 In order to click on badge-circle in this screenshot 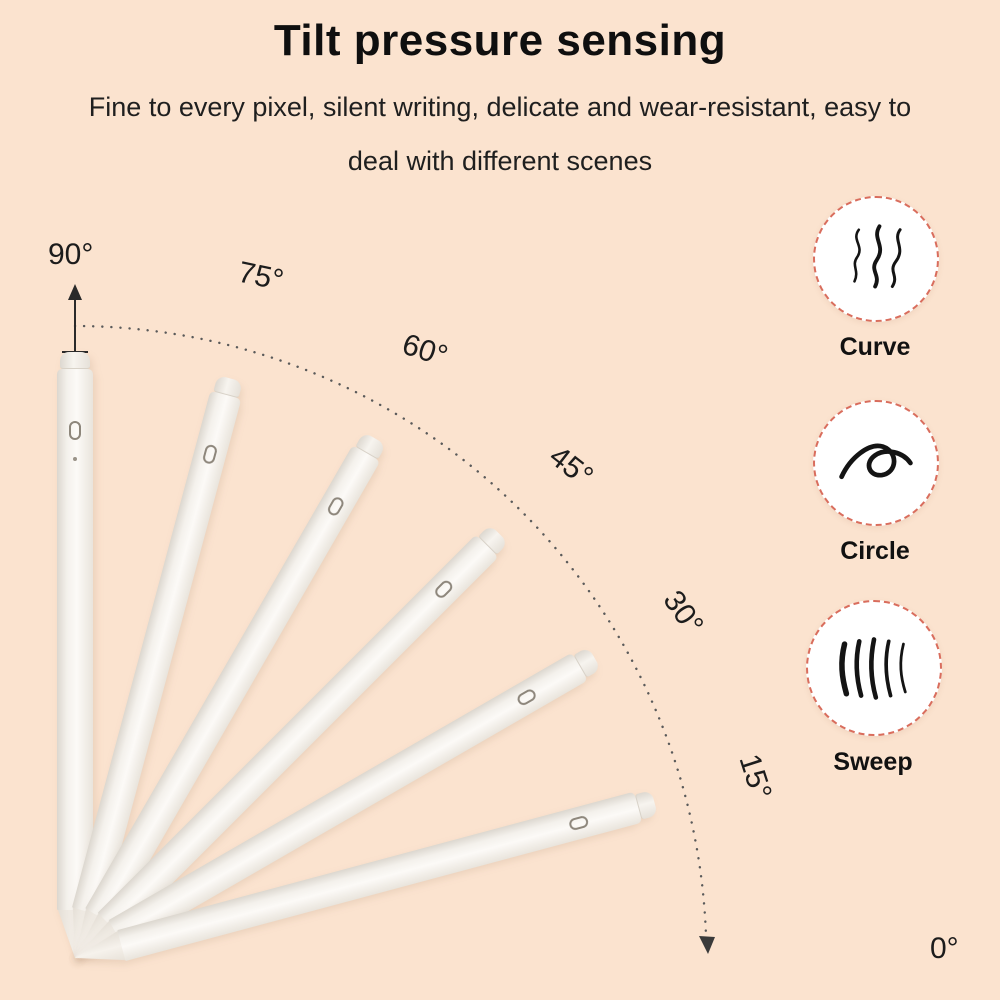, I will do `click(876, 463)`.